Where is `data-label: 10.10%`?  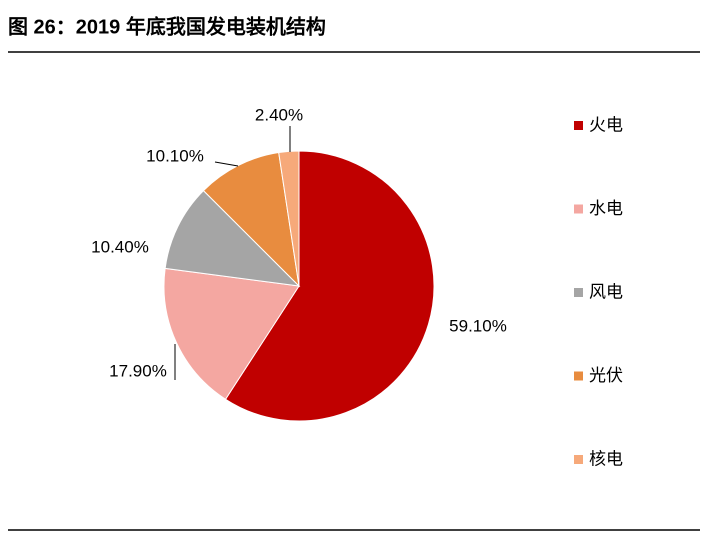
data-label: 10.10% is located at coordinates (175, 155).